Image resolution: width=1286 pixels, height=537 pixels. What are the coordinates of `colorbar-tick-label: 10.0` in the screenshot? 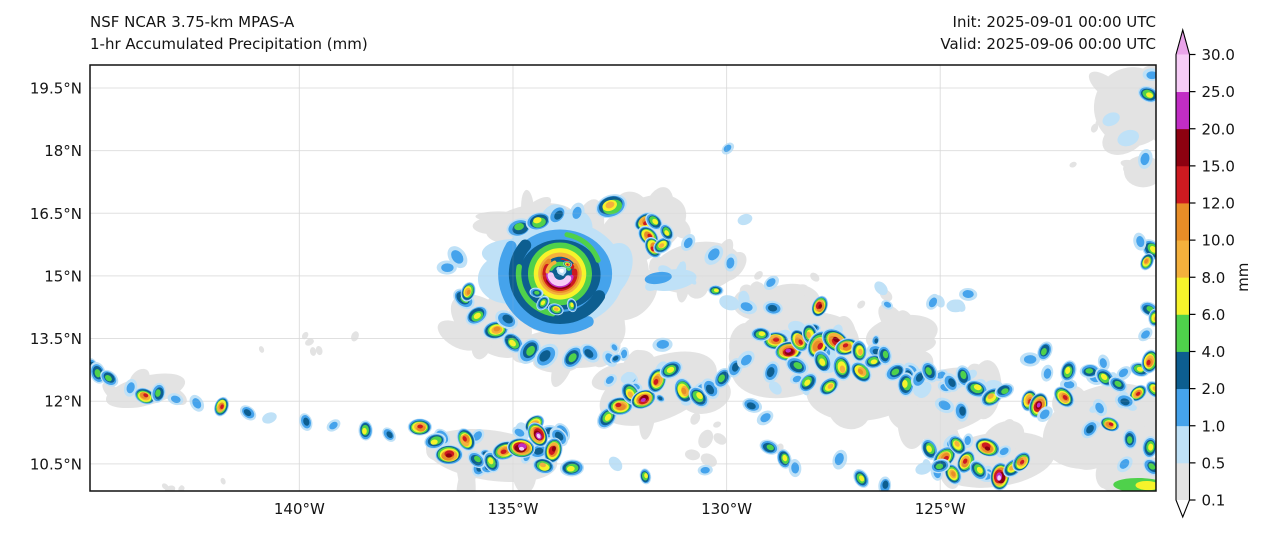 It's located at (1218, 241).